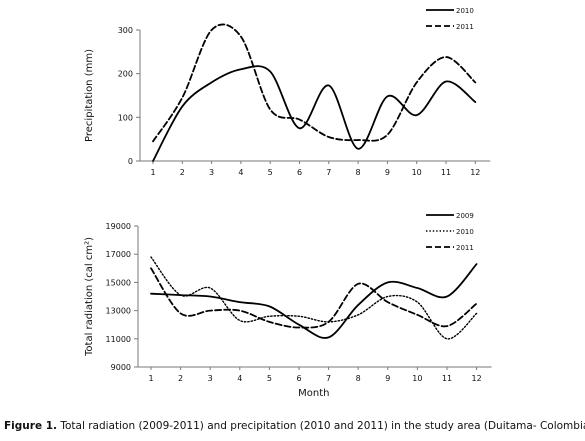  What do you see at coordinates (118, 311) in the screenshot?
I see `y-tick-label: 13000` at bounding box center [118, 311].